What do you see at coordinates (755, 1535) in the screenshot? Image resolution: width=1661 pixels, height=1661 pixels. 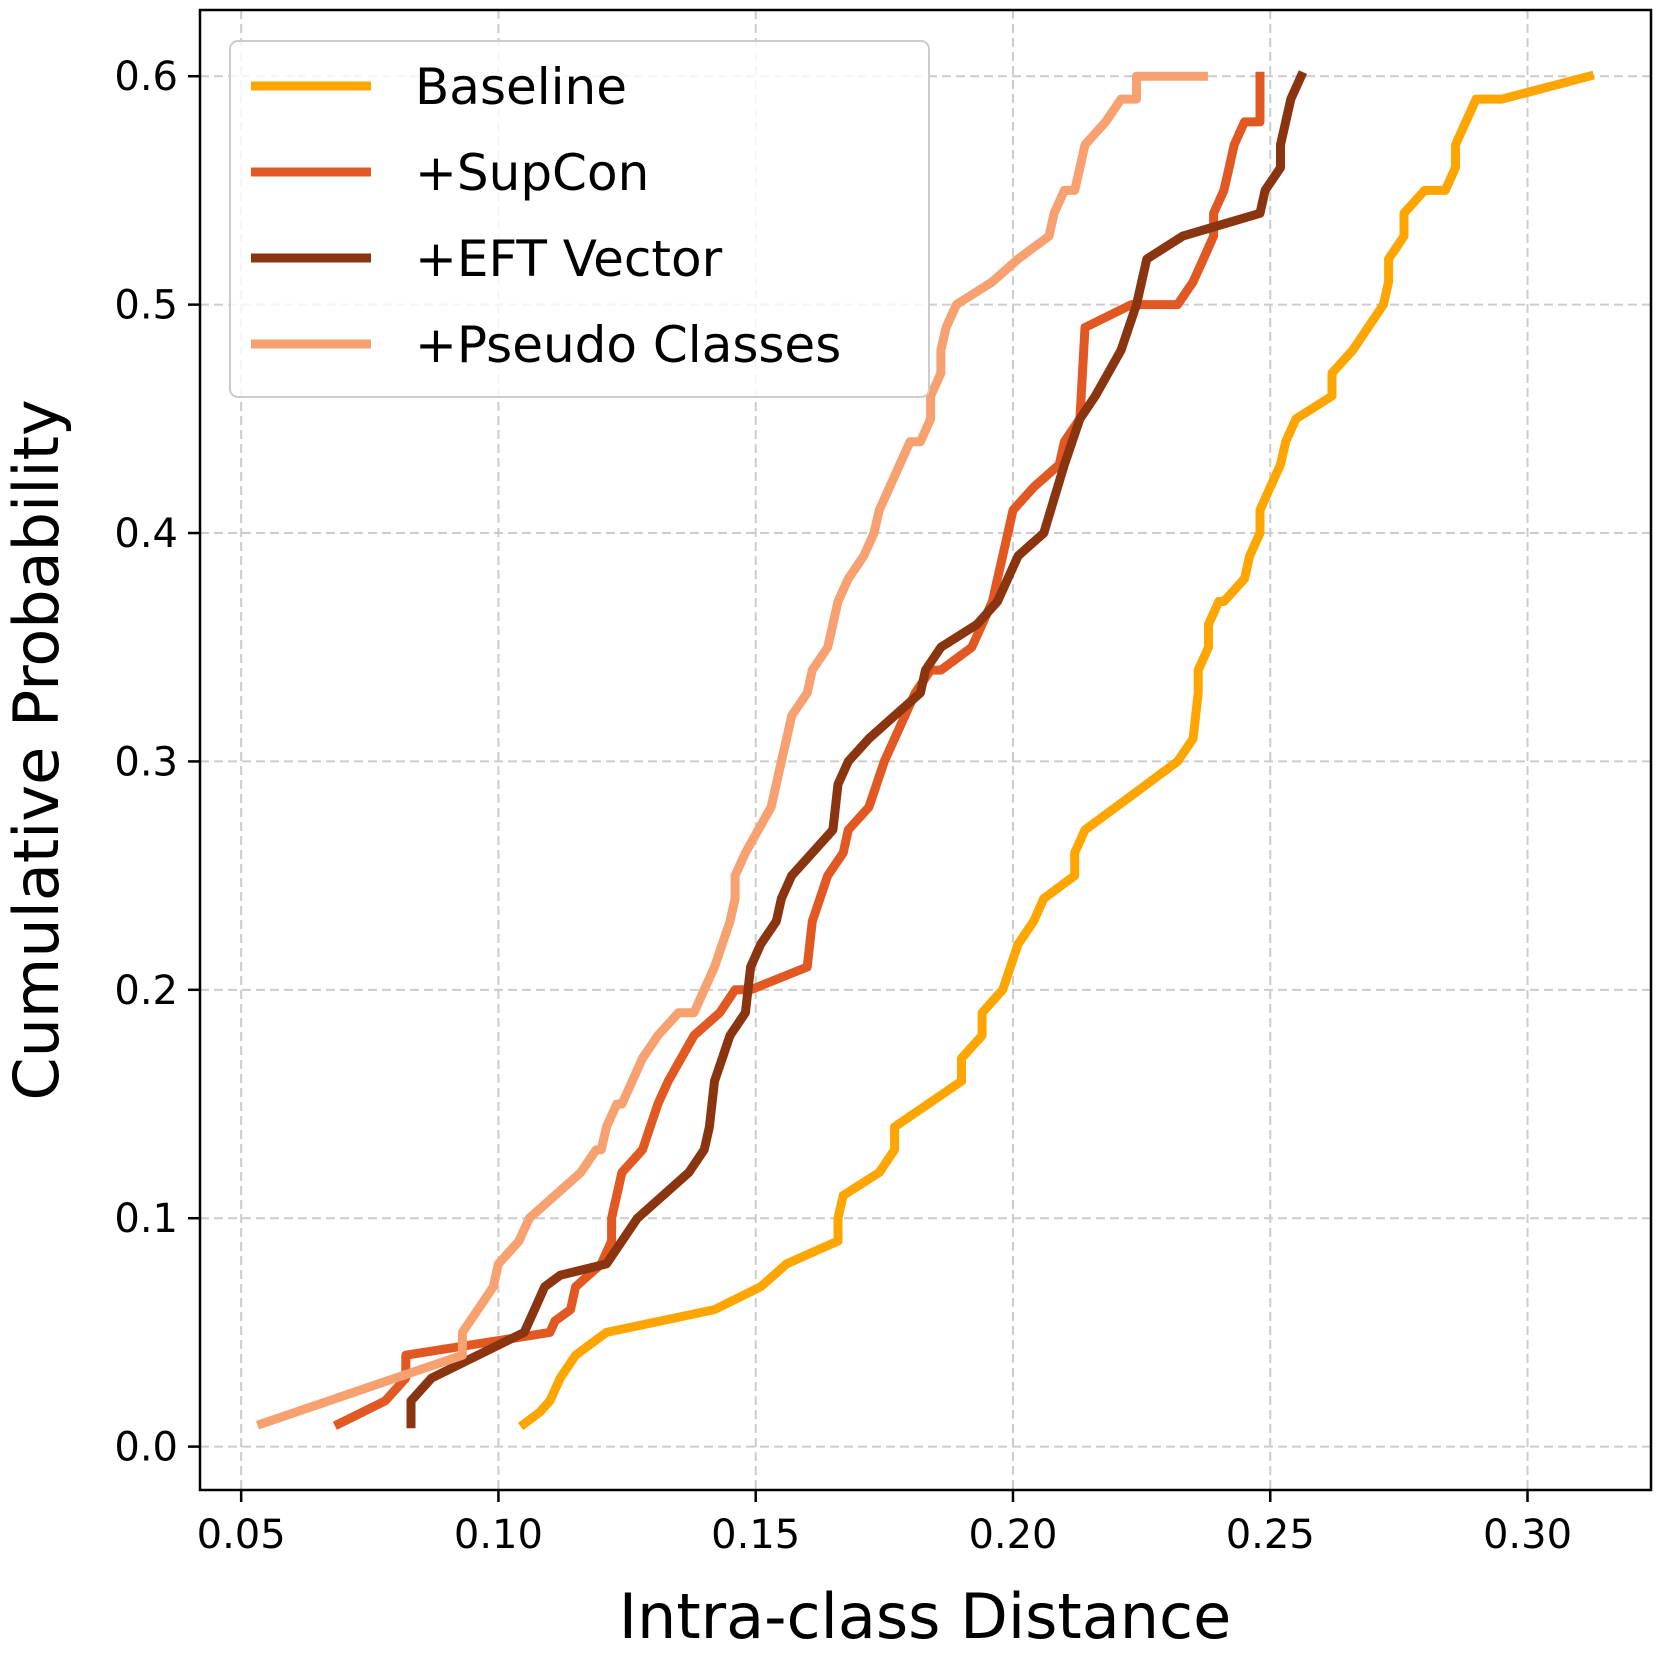 I see `x-tick-label: 0.15` at bounding box center [755, 1535].